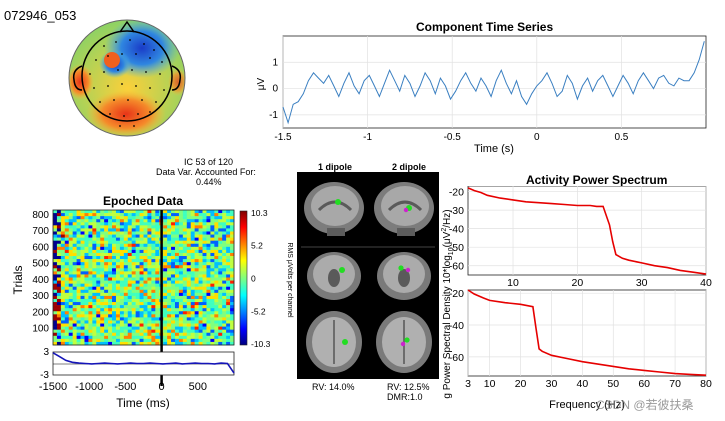 The width and height of the screenshot is (725, 421). What do you see at coordinates (258, 312) in the screenshot?
I see `colorbar-tick-label: -5.2` at bounding box center [258, 312].